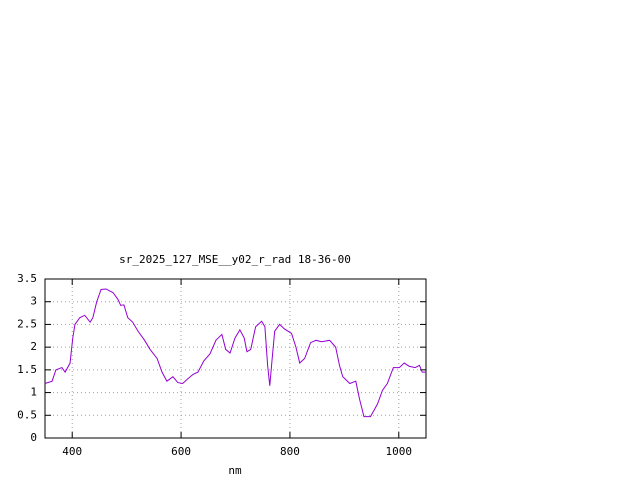 The image size is (640, 480). I want to click on y-tick-label: 3, so click(33, 301).